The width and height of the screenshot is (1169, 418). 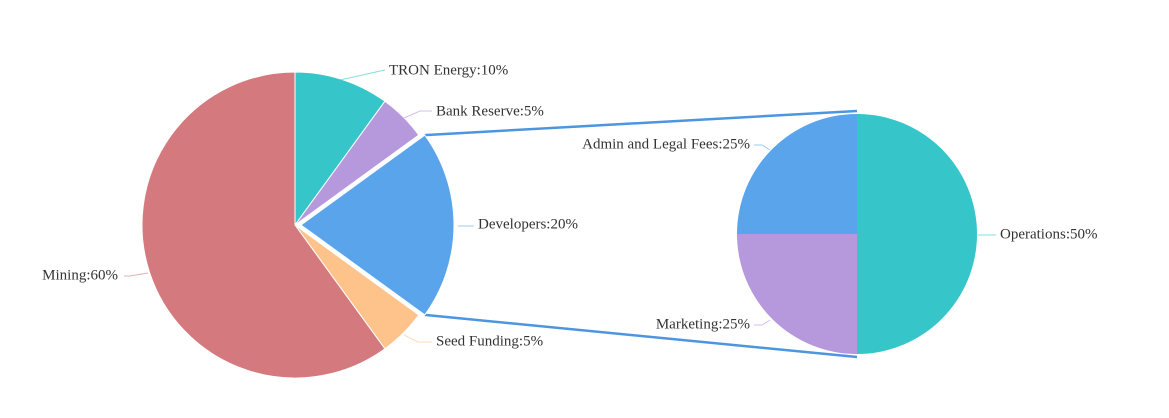 What do you see at coordinates (641, 336) in the screenshot?
I see `connector-line-bottom` at bounding box center [641, 336].